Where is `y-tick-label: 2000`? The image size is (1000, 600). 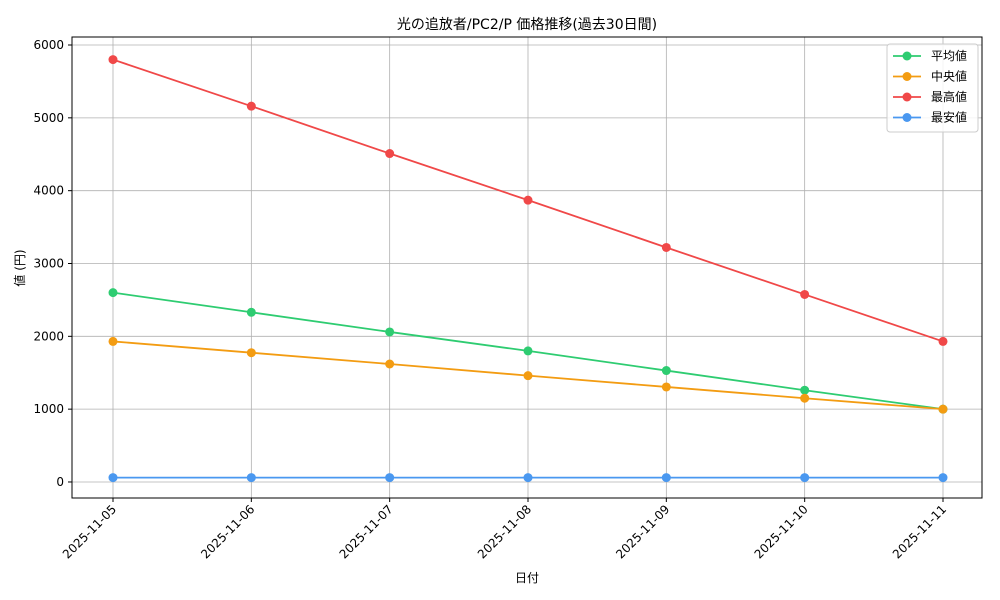
y-tick-label: 2000 is located at coordinates (48, 336).